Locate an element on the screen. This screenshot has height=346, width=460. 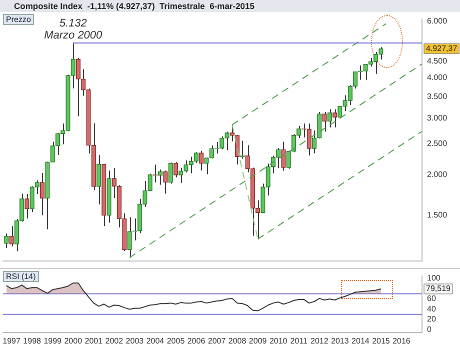
x-tick-label: 2000 is located at coordinates (73, 341).